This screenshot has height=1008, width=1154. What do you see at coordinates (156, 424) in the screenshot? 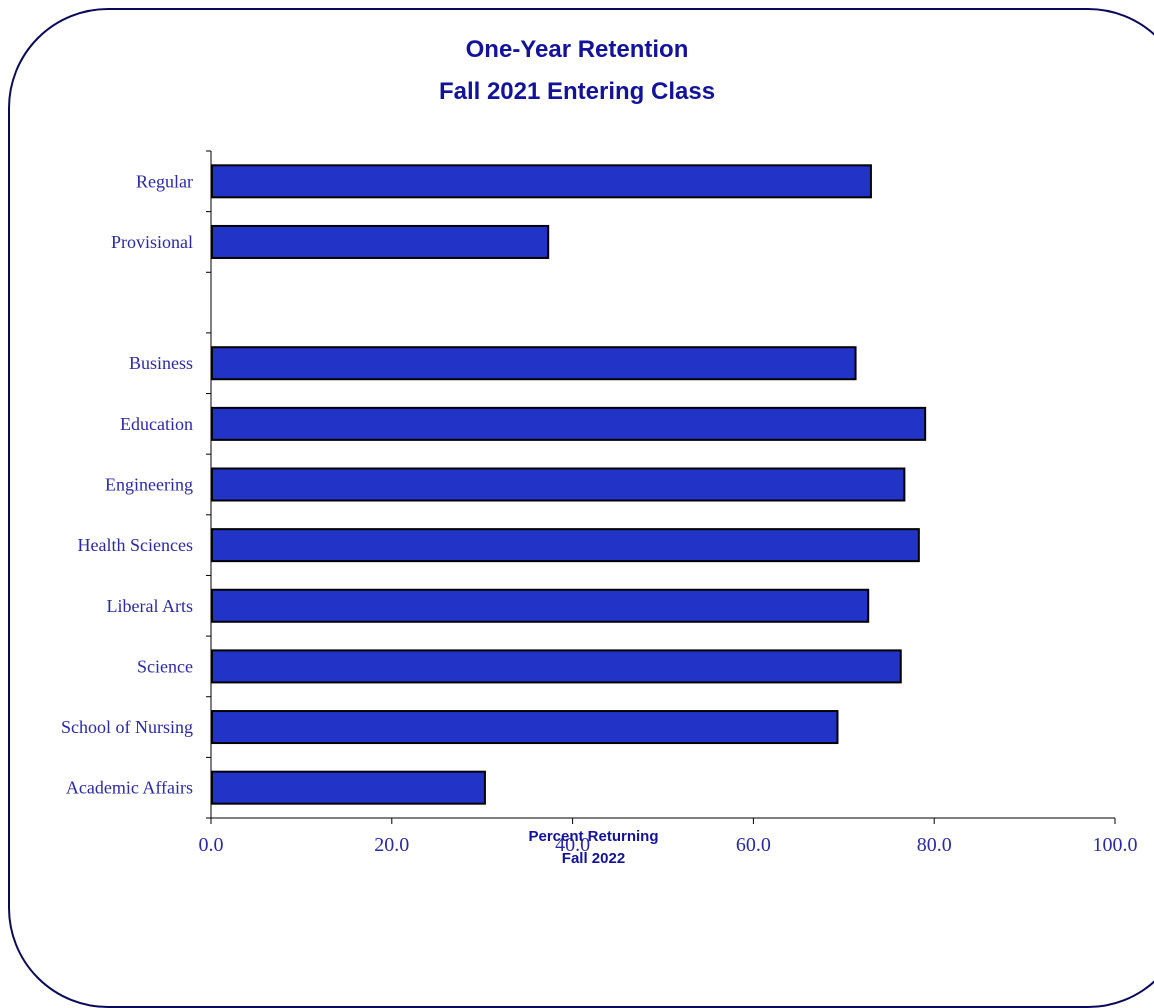
I see `category-label: Education` at bounding box center [156, 424].